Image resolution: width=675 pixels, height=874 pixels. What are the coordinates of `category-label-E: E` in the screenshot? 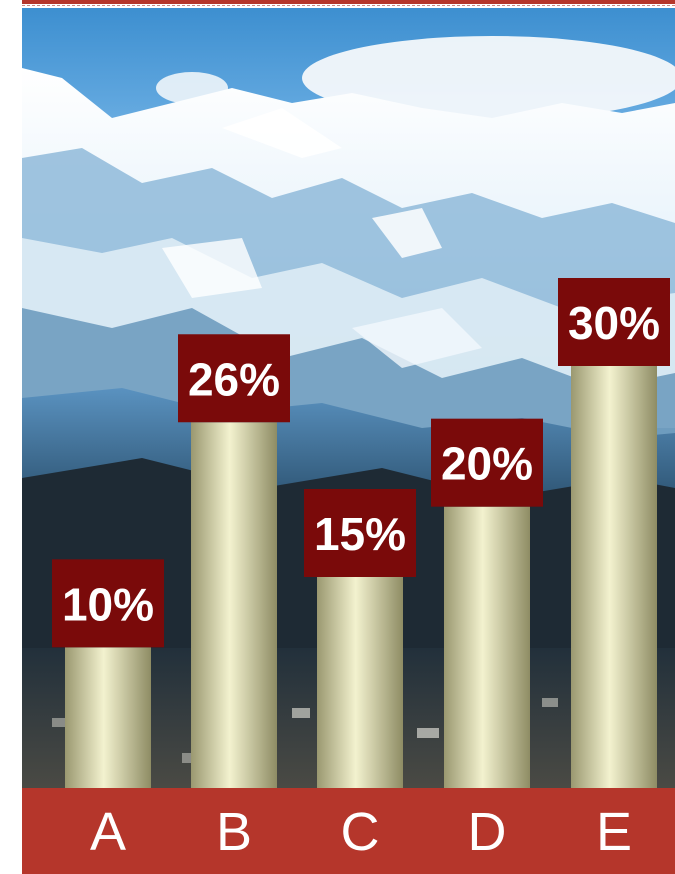 It's located at (614, 832).